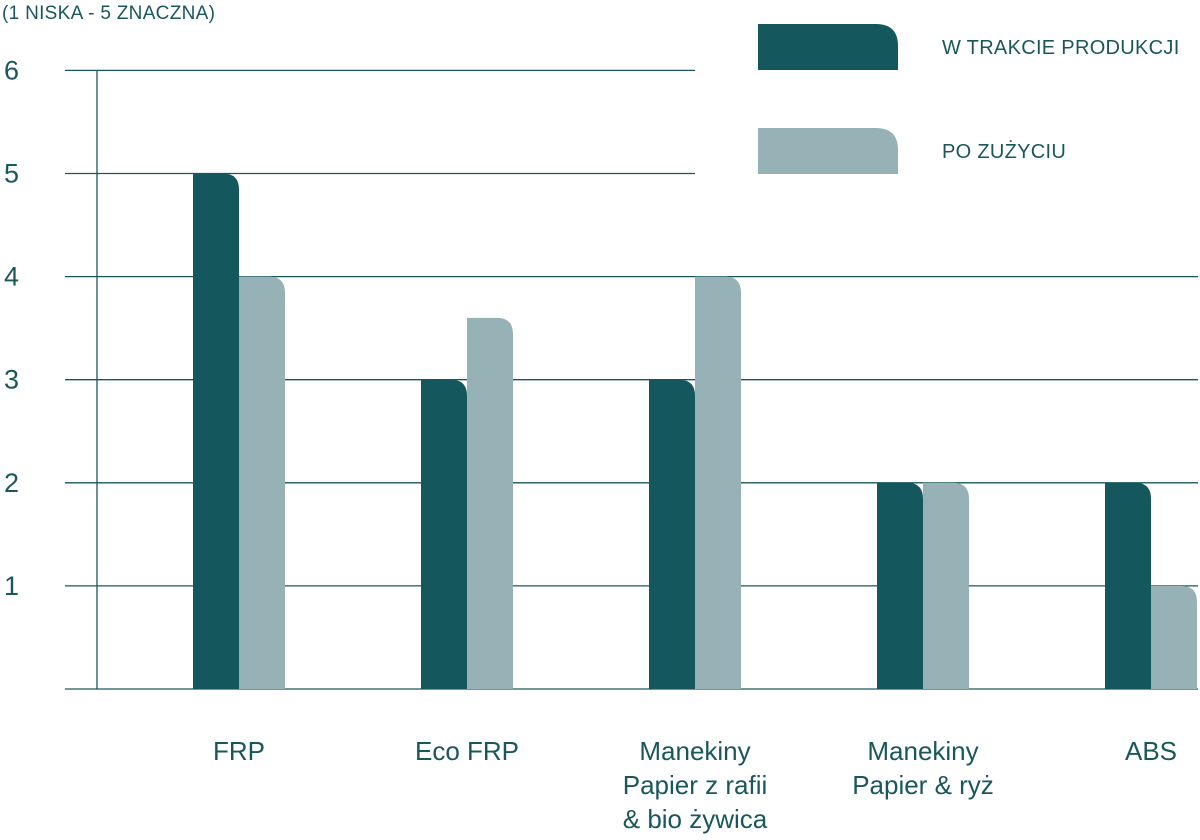 The width and height of the screenshot is (1200, 840). I want to click on scale-note: (1 NISKA - 5 ZNACZNA), so click(108, 13).